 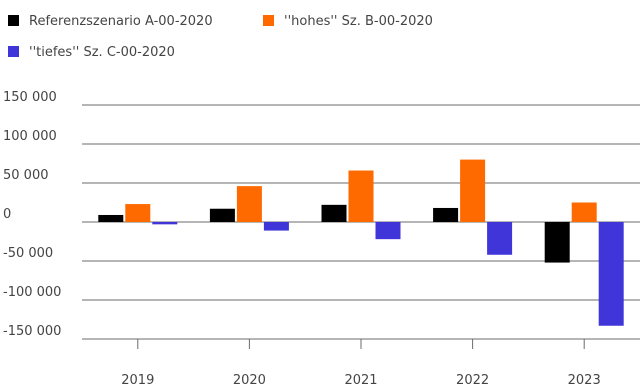 I want to click on x-tick-label: 2019, so click(x=137, y=380).